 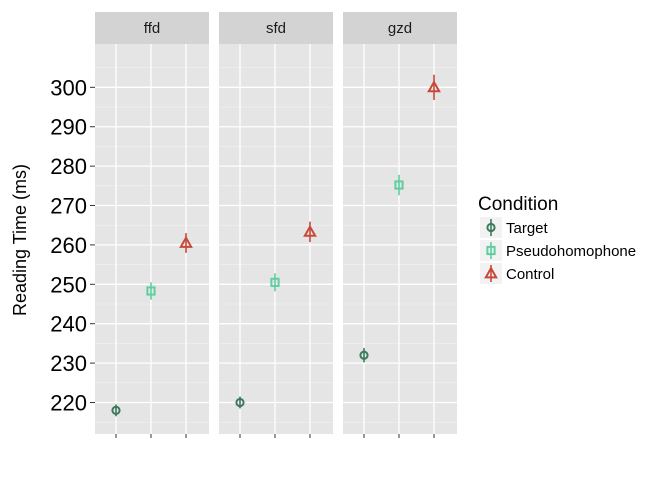 I want to click on y-tick-label: 300, so click(x=68, y=87).